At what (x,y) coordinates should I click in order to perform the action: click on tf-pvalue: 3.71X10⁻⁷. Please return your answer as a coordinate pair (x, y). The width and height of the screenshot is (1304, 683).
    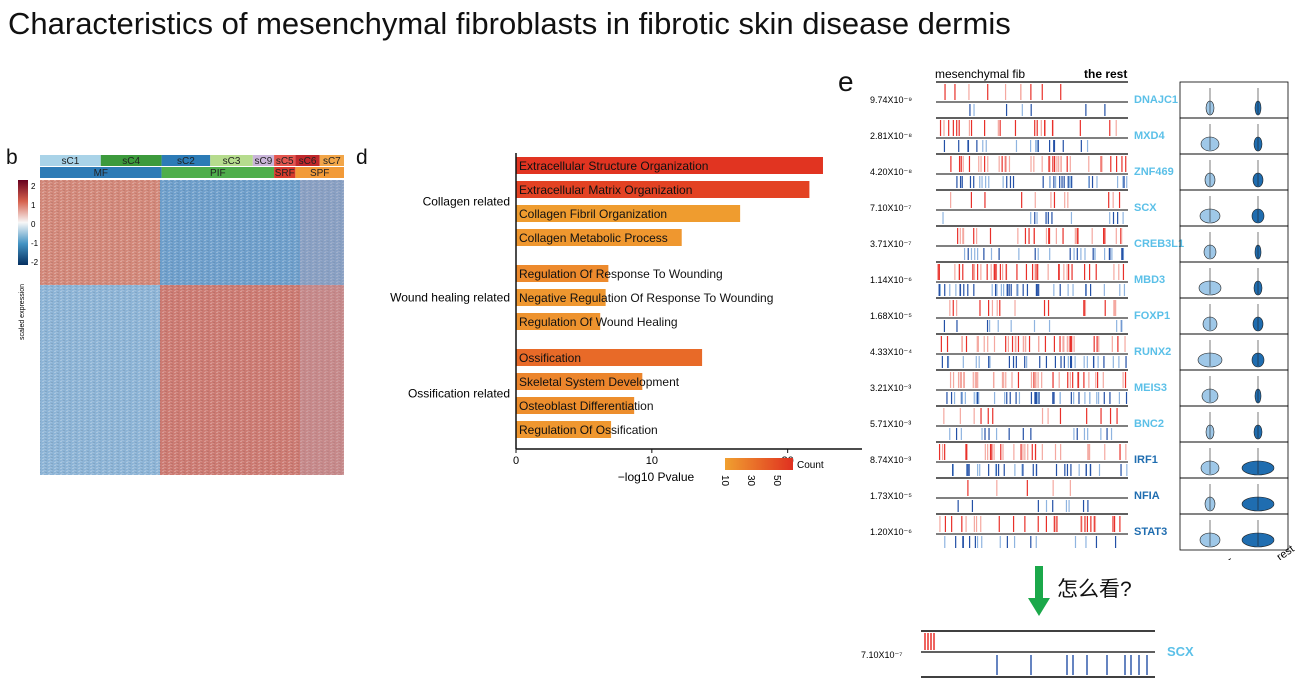
    Looking at the image, I should click on (891, 244).